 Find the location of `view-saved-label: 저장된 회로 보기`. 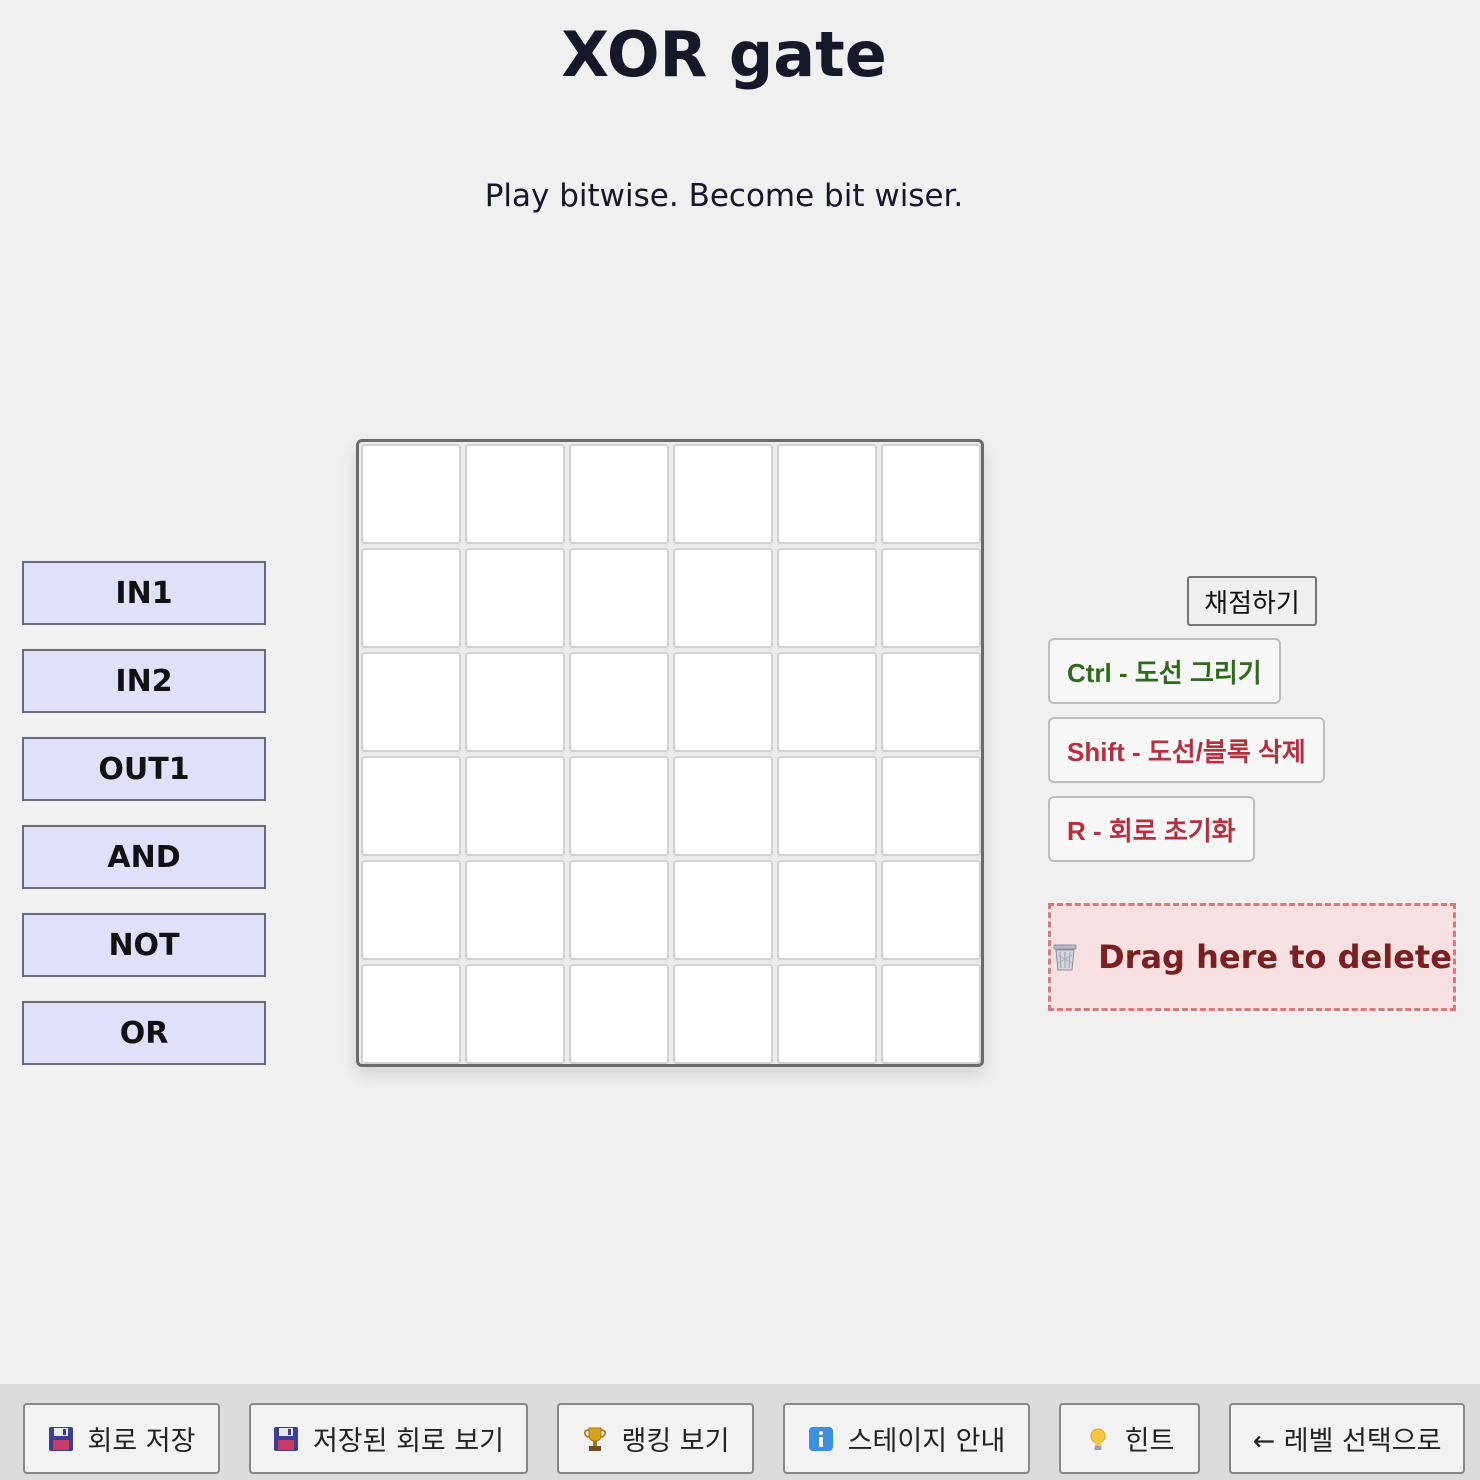

view-saved-label: 저장된 회로 보기 is located at coordinates (408, 1441).